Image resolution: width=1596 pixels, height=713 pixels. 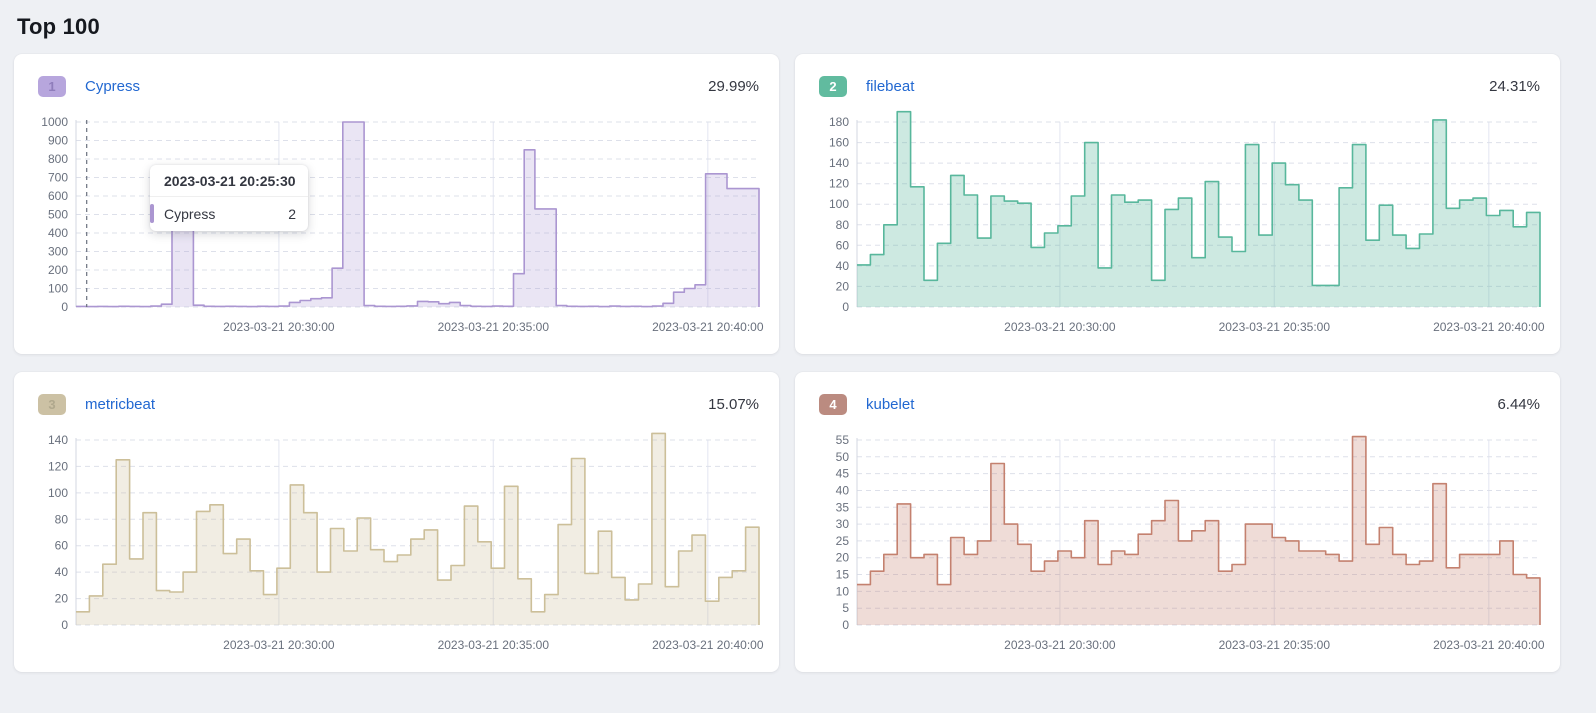 I want to click on svg-text: 400, so click(x=58, y=233).